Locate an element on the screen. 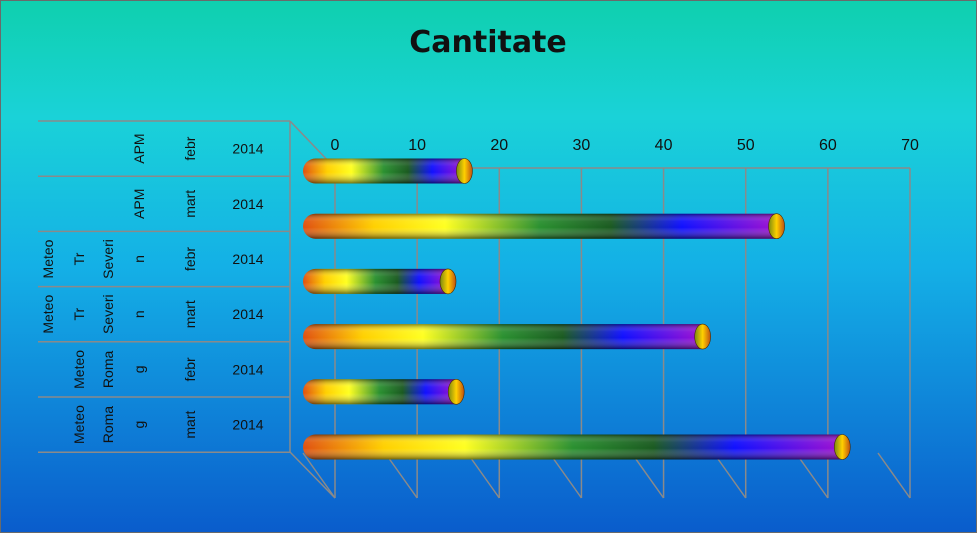  x-tick-label: 20 is located at coordinates (499, 145).